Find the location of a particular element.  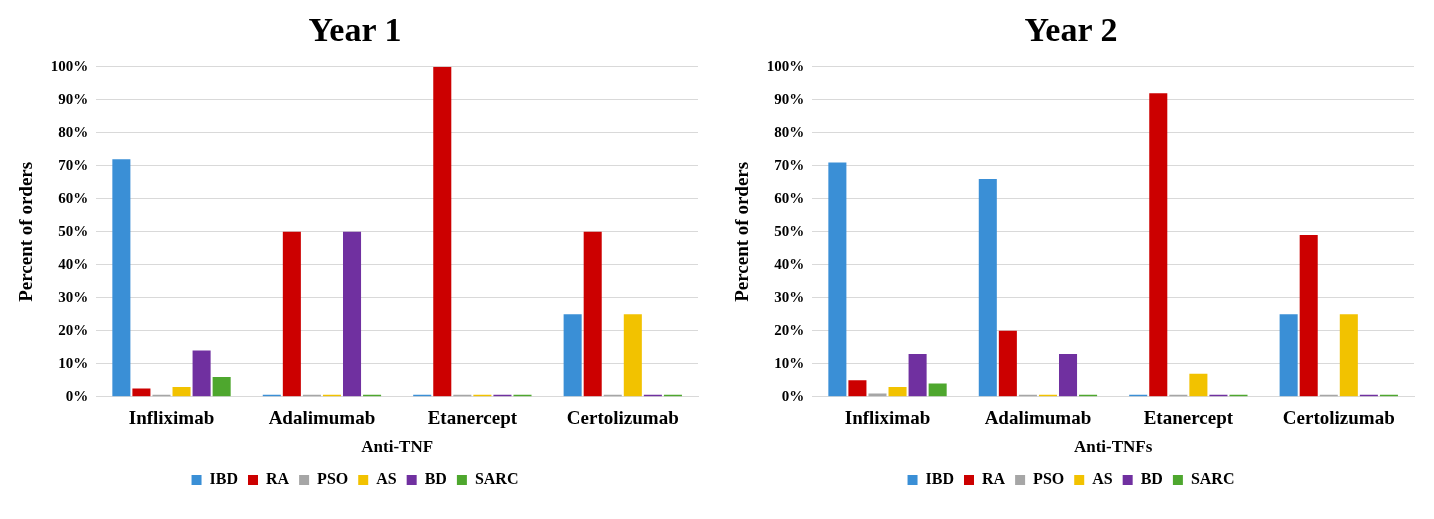

chart-title: Year 1 is located at coordinates (355, 30).